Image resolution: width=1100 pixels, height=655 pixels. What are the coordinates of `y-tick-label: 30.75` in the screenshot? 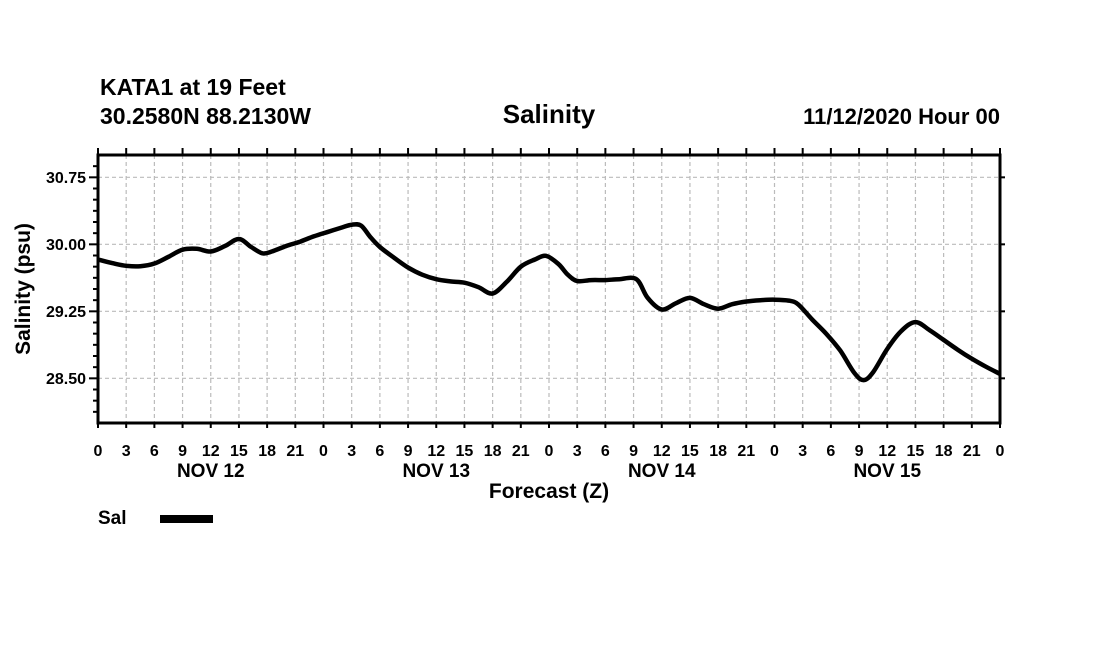 It's located at (66, 178).